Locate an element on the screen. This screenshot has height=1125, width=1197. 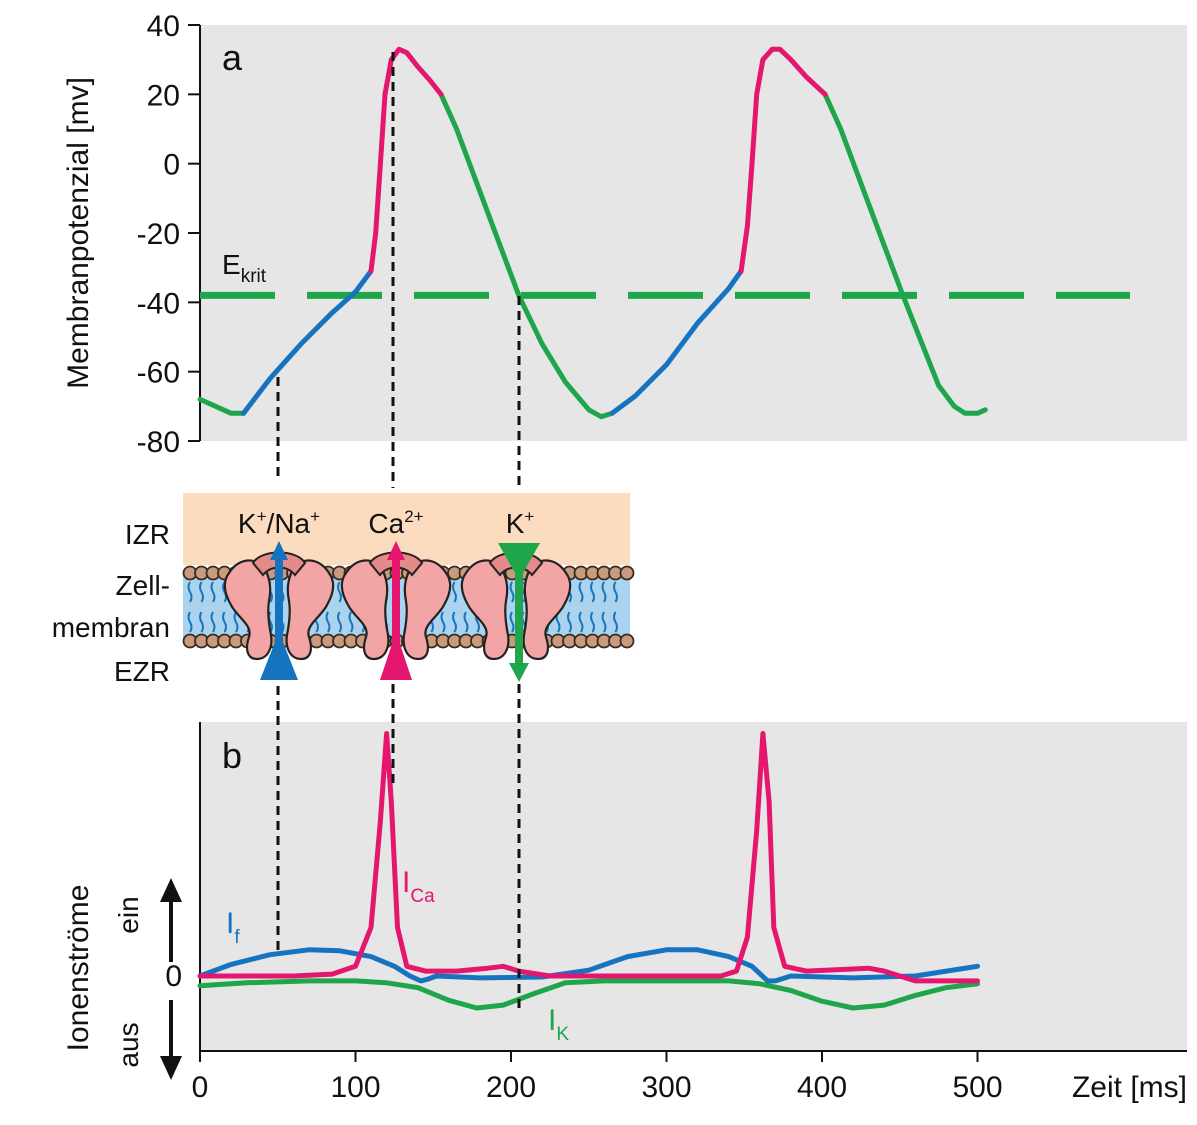
inward-arrow-icon is located at coordinates (171, 890).